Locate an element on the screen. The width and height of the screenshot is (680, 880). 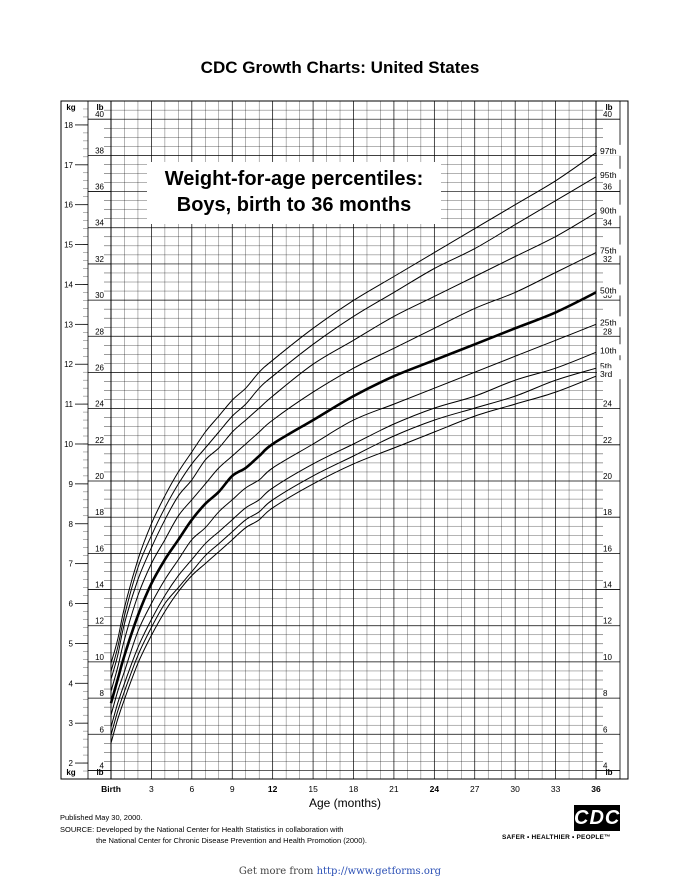
curve-label-95th: 95th is located at coordinates (608, 175).